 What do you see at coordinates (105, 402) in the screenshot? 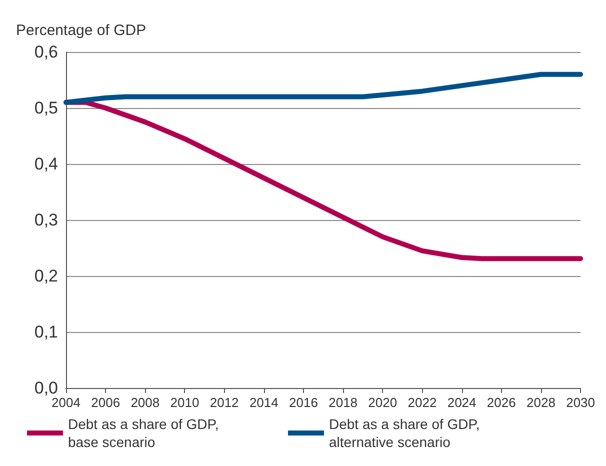
I see `x-tick-label: 2006` at bounding box center [105, 402].